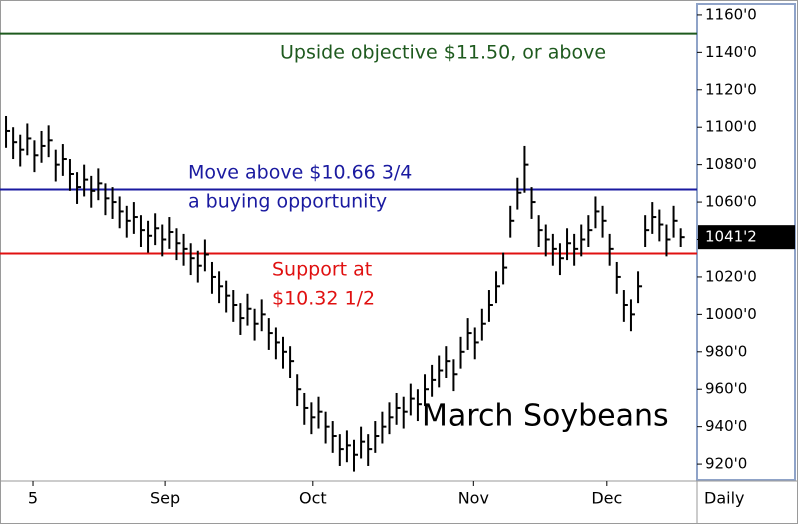 The image size is (799, 529). Describe the element at coordinates (33, 498) in the screenshot. I see `x-tick-label: 5` at that location.